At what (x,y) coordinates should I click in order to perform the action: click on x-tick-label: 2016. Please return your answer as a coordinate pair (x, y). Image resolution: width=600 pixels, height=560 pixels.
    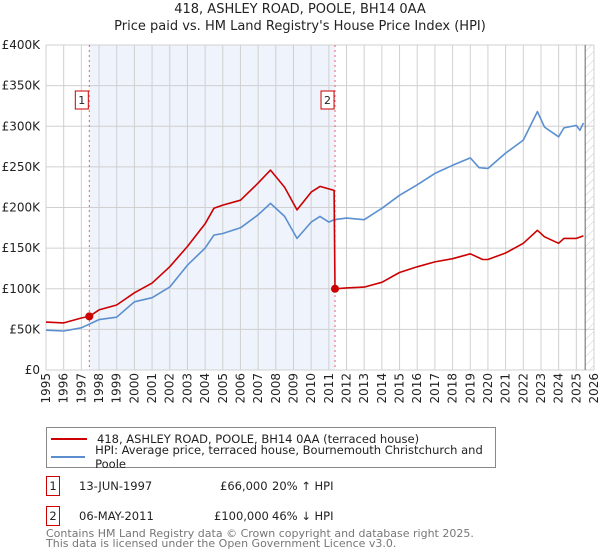
    Looking at the image, I should click on (417, 388).